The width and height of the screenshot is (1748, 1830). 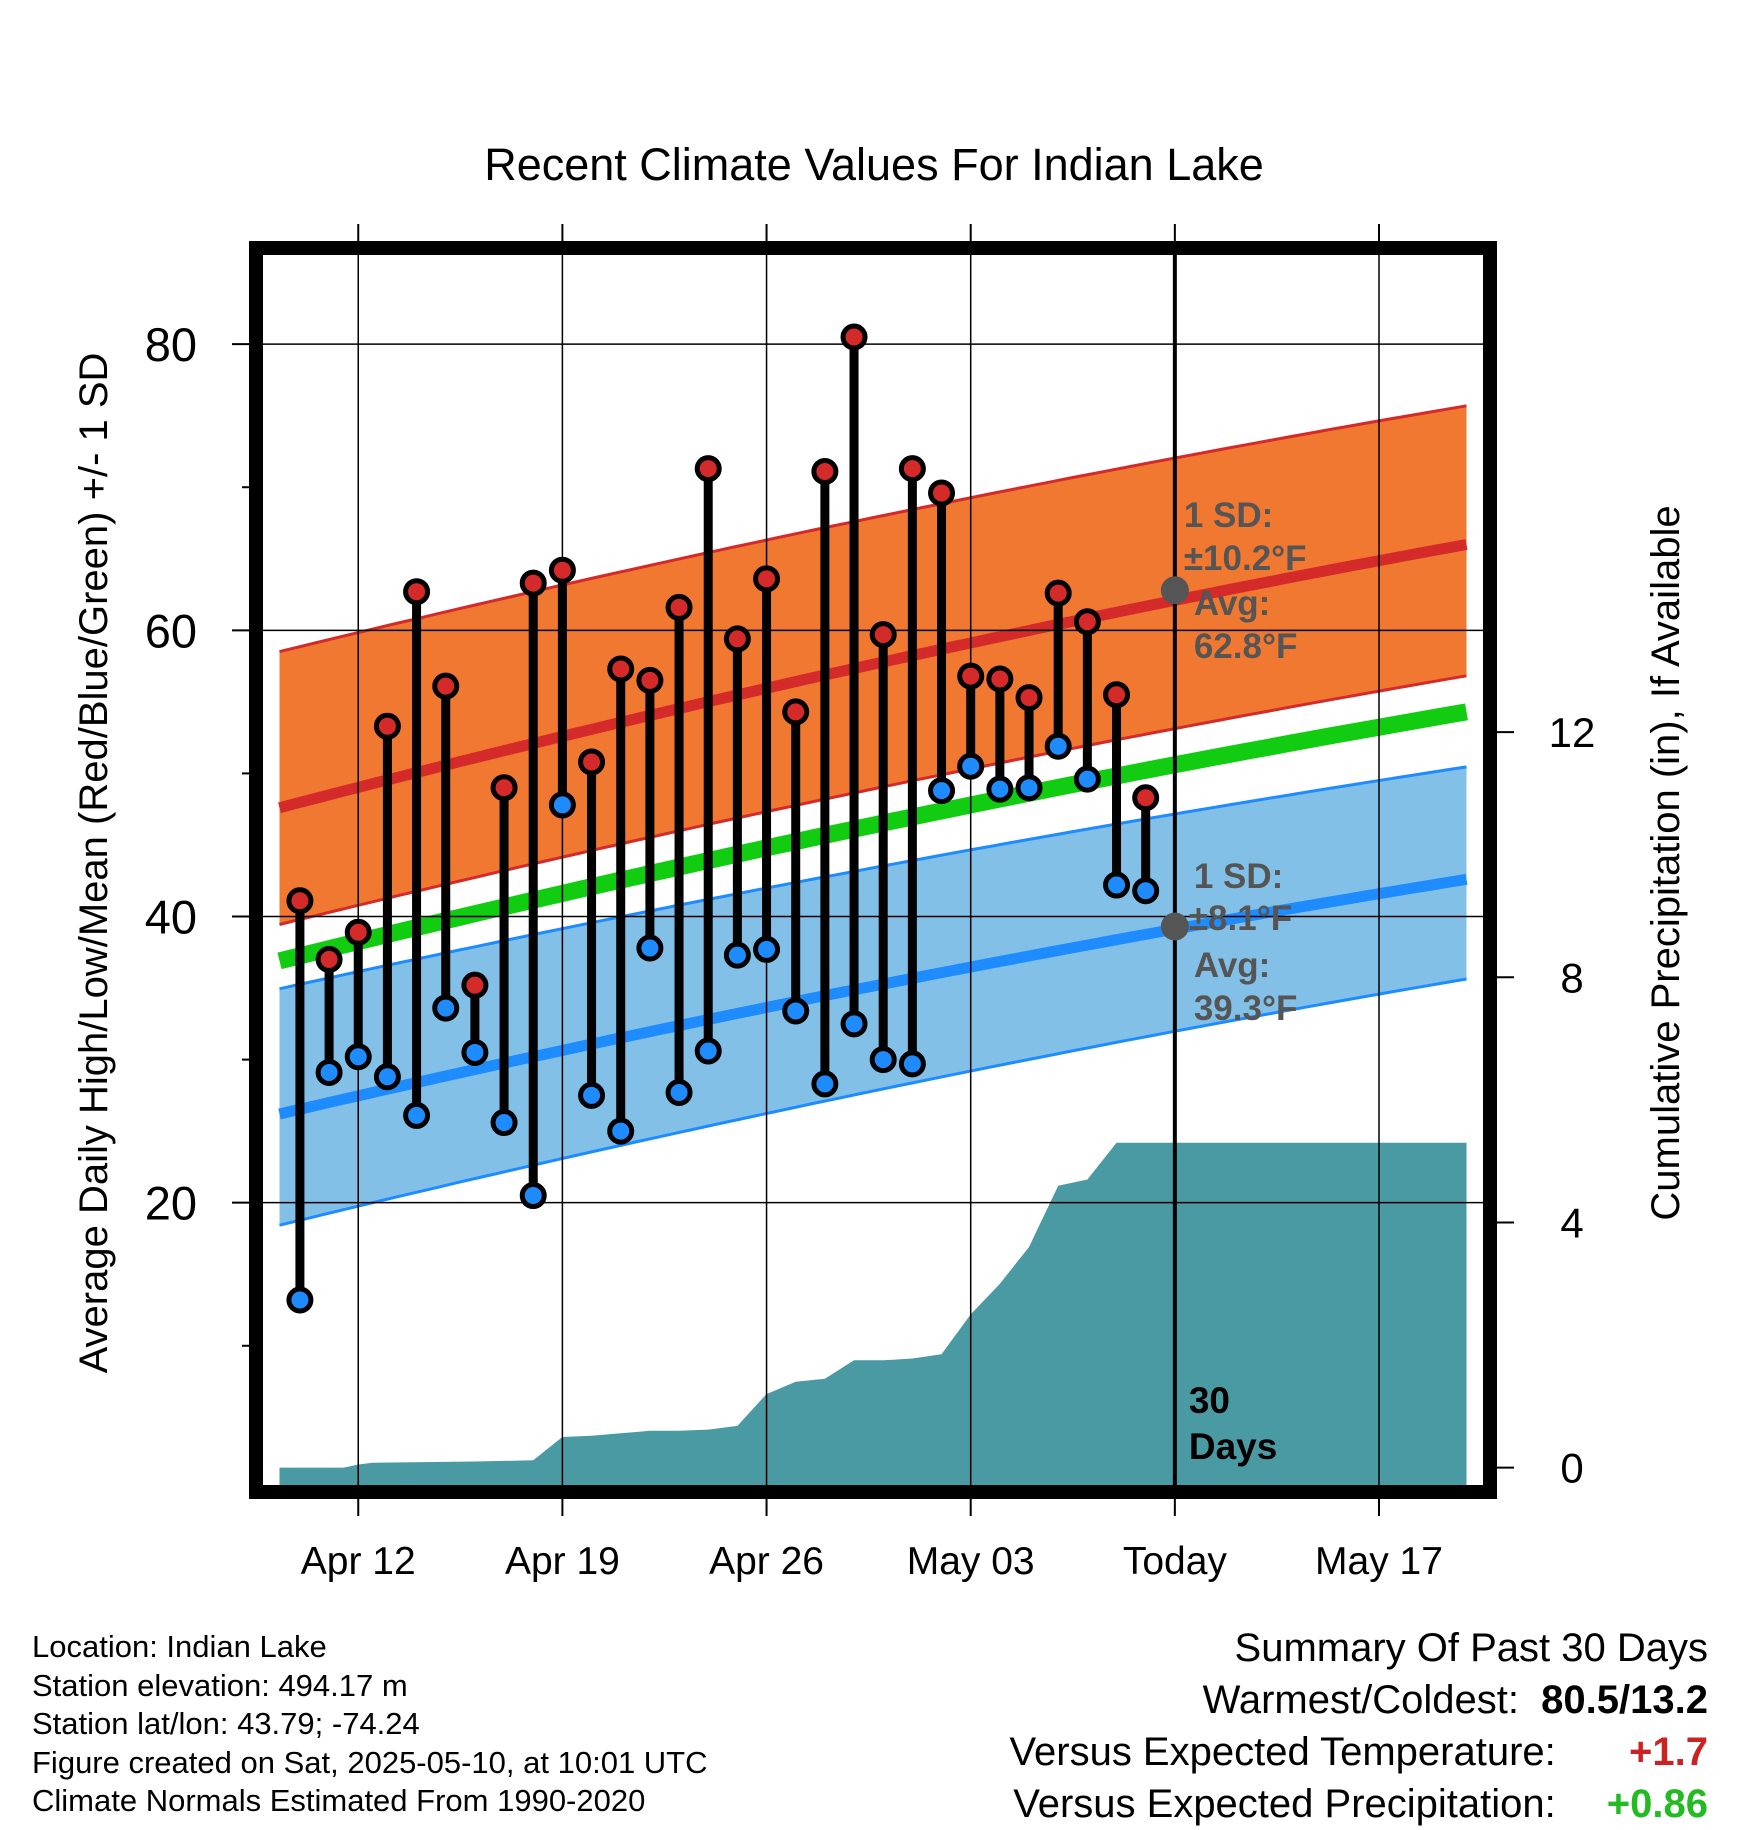 What do you see at coordinates (339, 1800) in the screenshot?
I see `normals-text: Climate Normals Estimated From 1990-2020` at bounding box center [339, 1800].